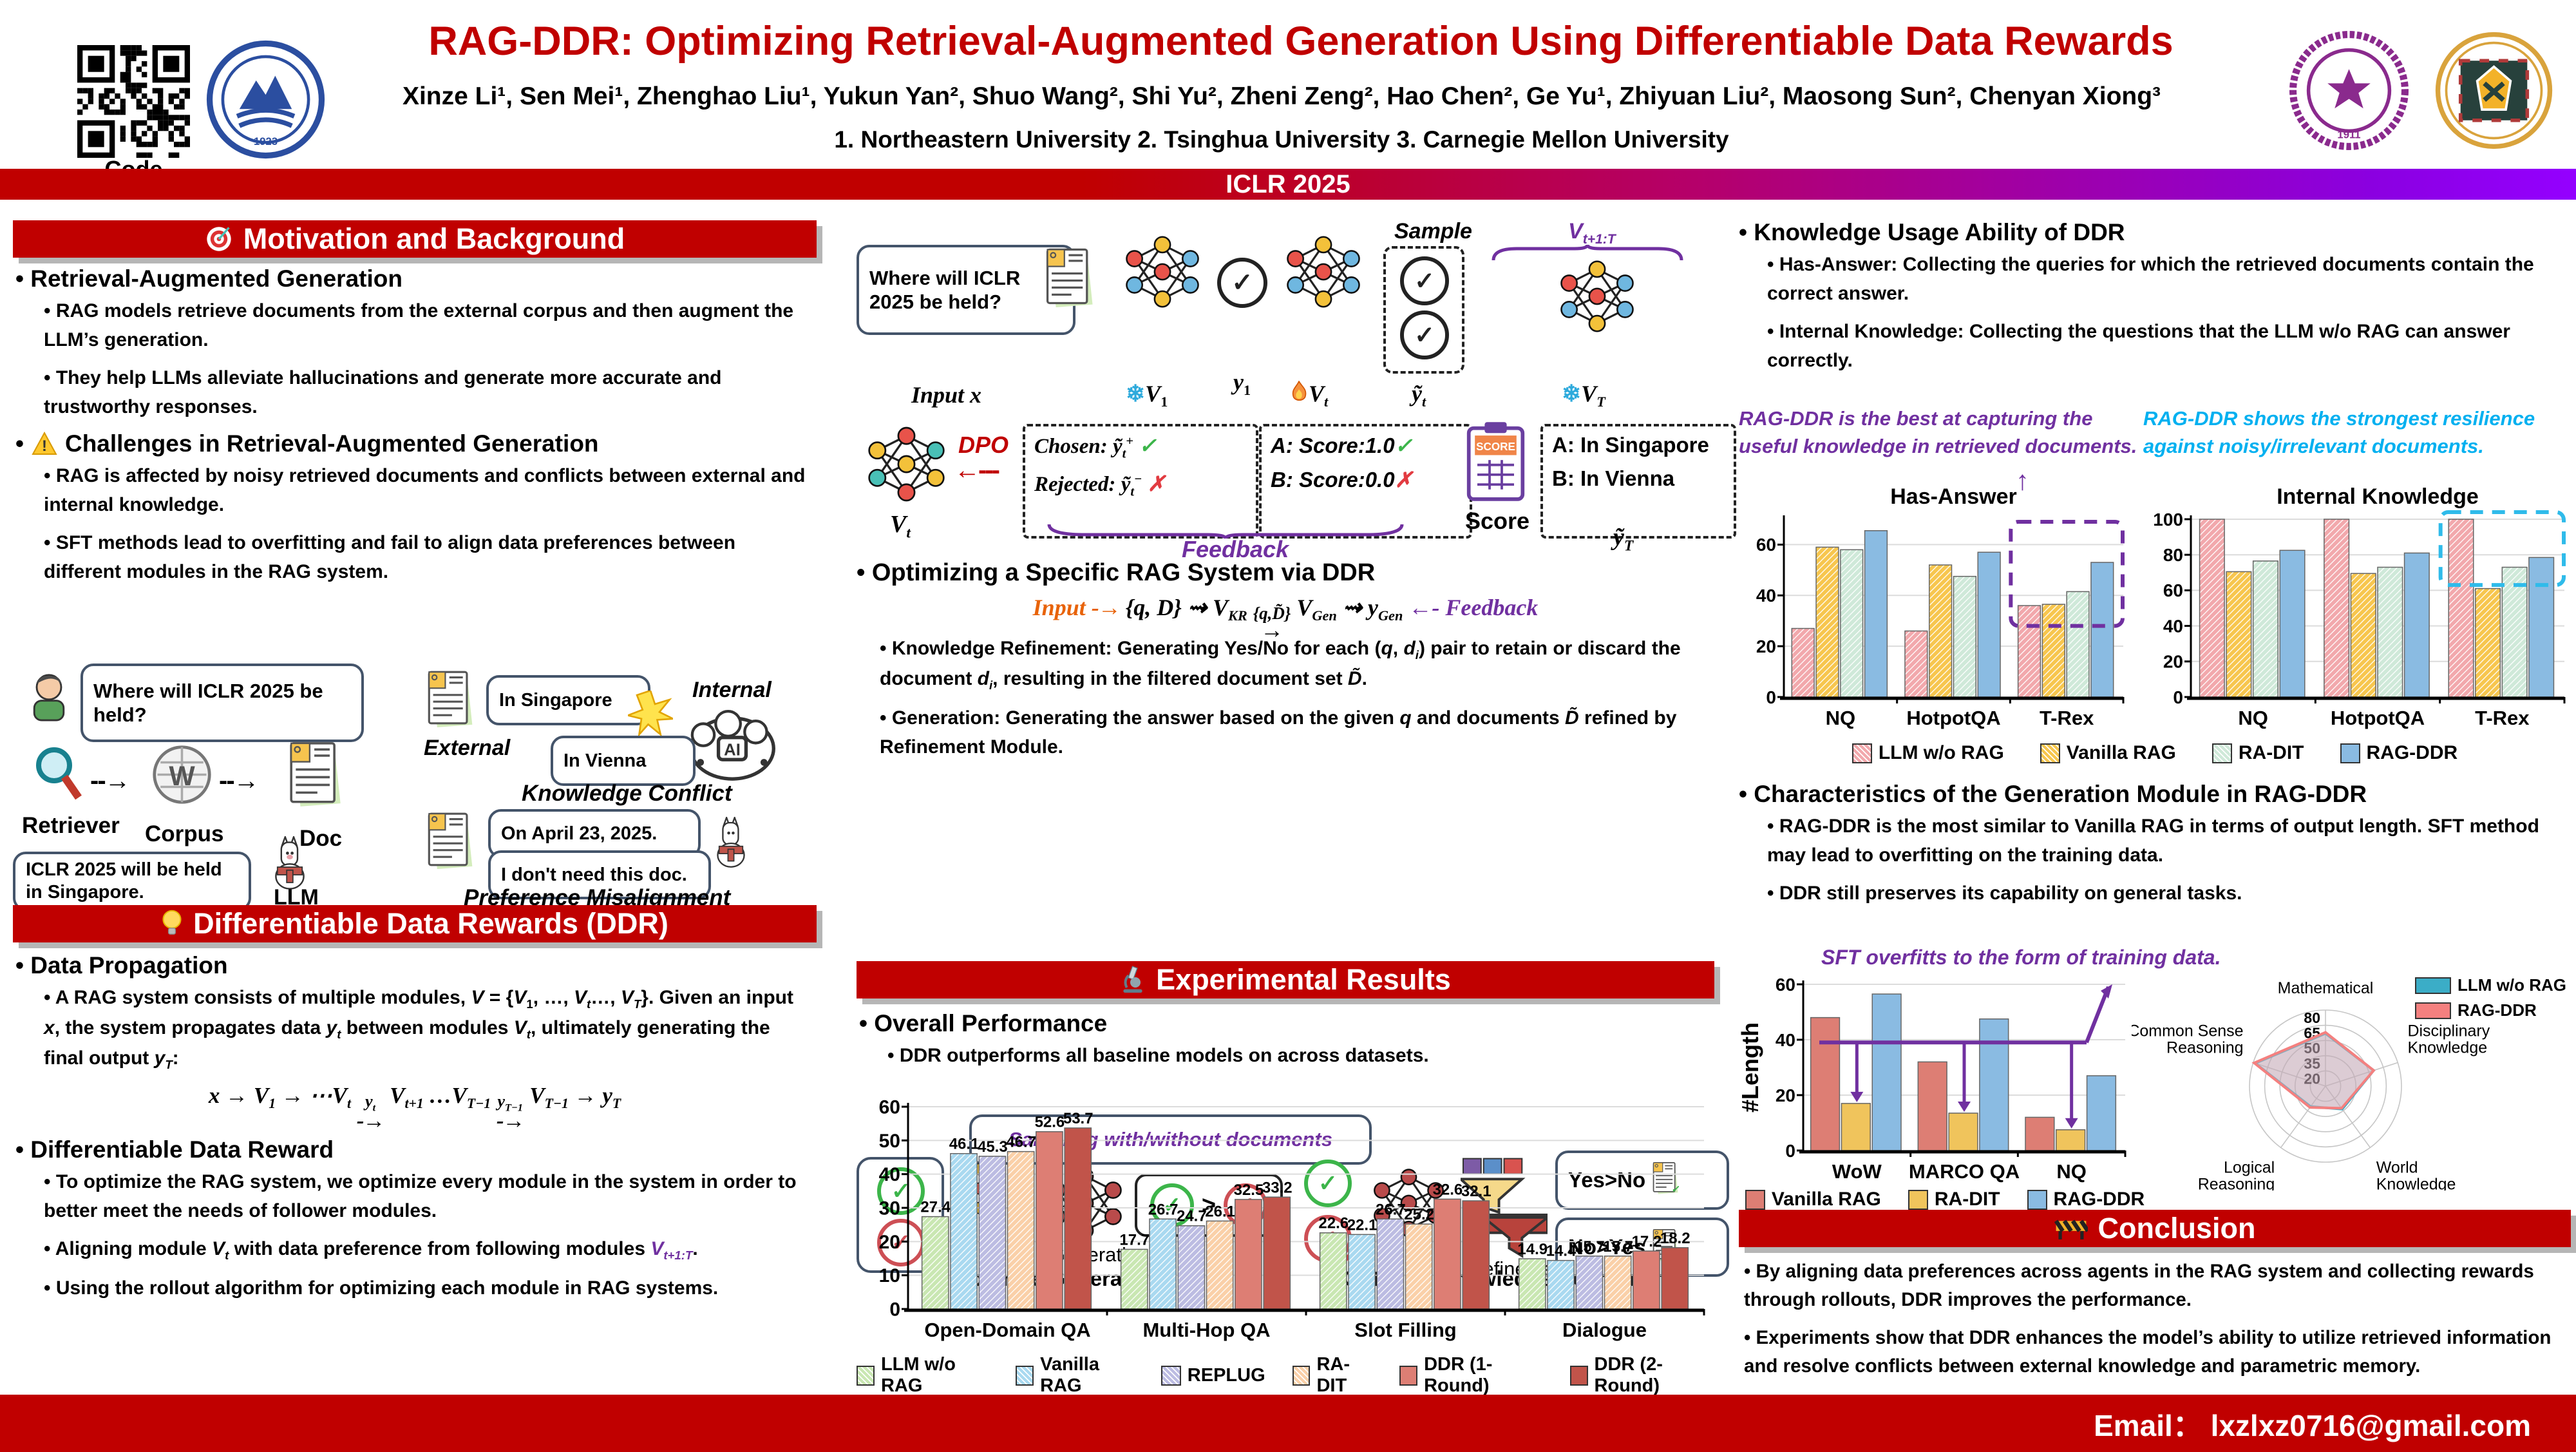 Image resolution: width=2576 pixels, height=1452 pixels. I want to click on svg-text: 32.1, so click(1477, 1191).